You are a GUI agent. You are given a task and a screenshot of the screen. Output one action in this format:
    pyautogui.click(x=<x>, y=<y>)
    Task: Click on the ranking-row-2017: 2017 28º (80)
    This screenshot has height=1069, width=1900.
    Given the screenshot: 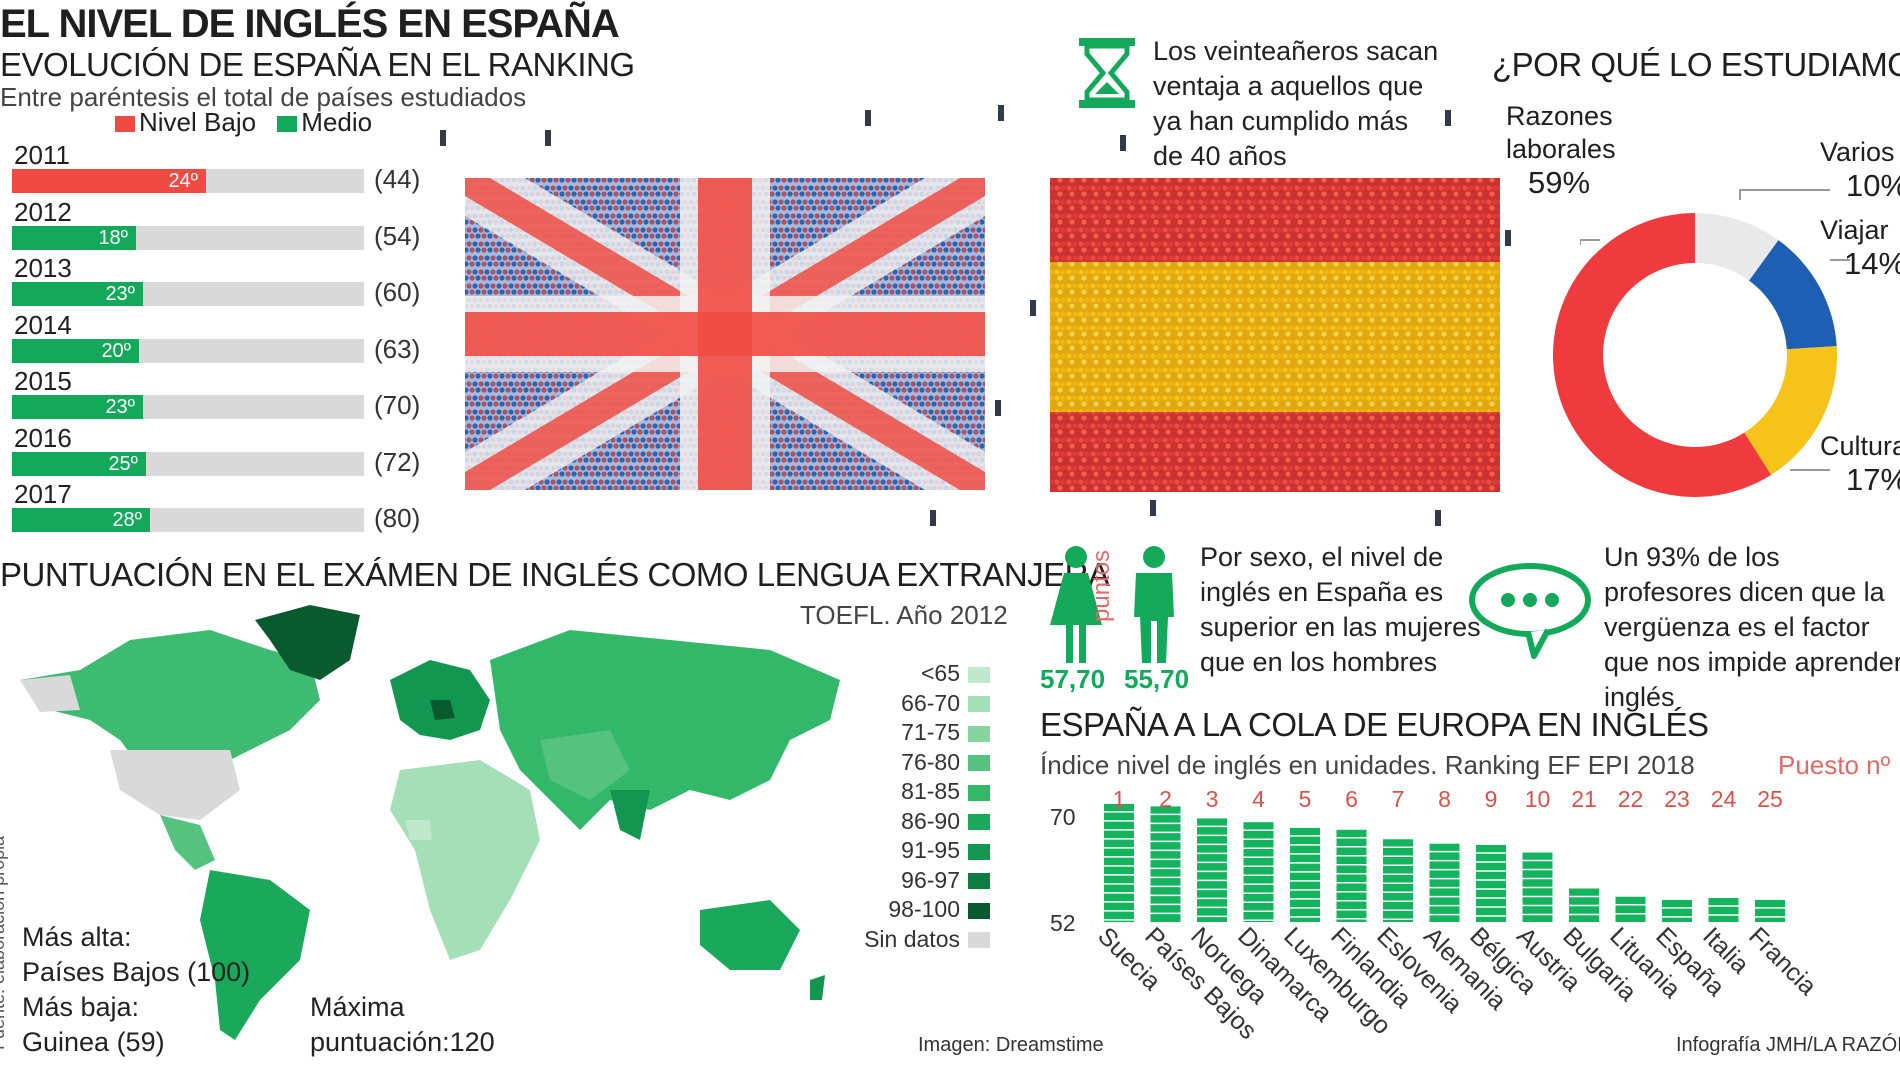 What is the action you would take?
    pyautogui.click(x=215, y=507)
    